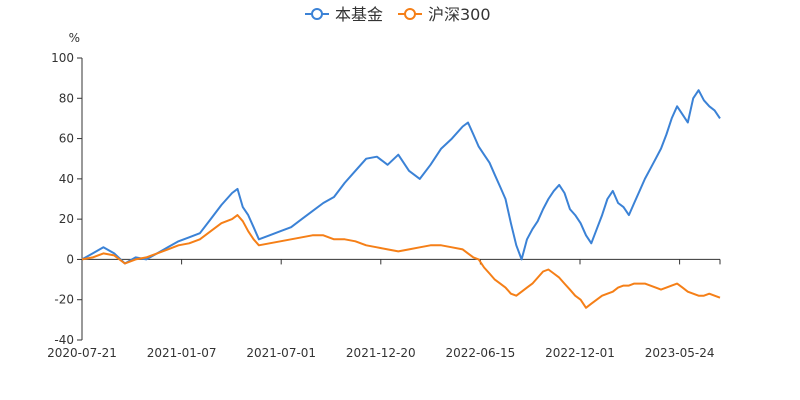 The image size is (800, 400). Describe the element at coordinates (481, 353) in the screenshot. I see `x-tick-label: 2022-06-15` at that location.